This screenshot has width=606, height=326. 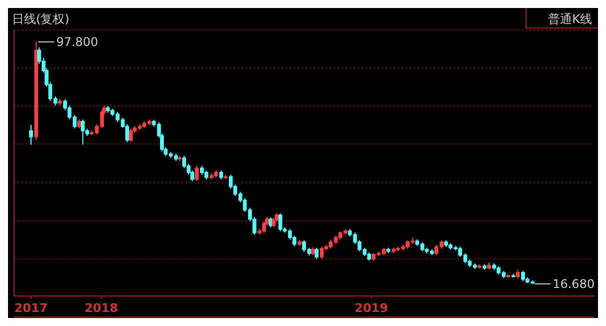 I want to click on x-tick-label: 2017, so click(x=31, y=308).